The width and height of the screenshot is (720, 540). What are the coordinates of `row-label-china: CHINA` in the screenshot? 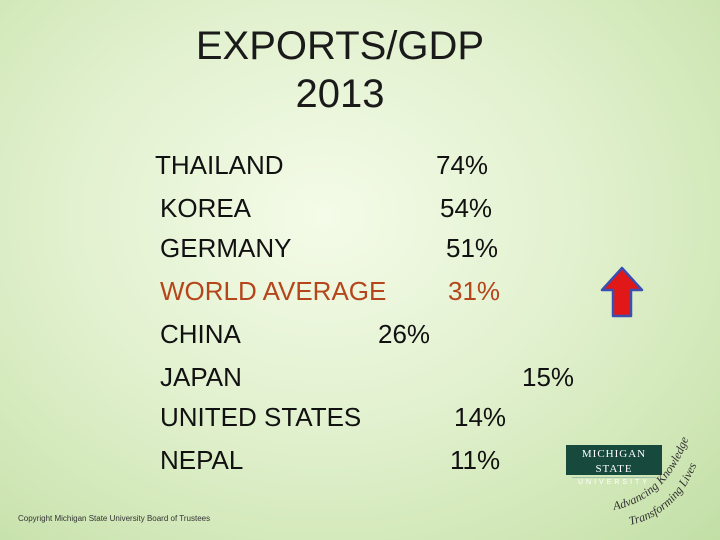 It's located at (200, 334).